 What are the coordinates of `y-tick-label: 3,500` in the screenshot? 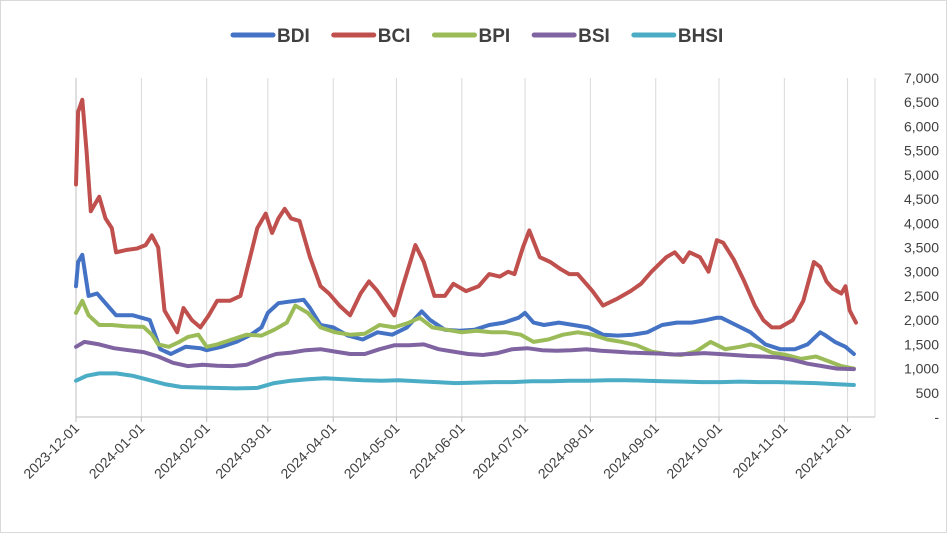 It's located at (921, 248).